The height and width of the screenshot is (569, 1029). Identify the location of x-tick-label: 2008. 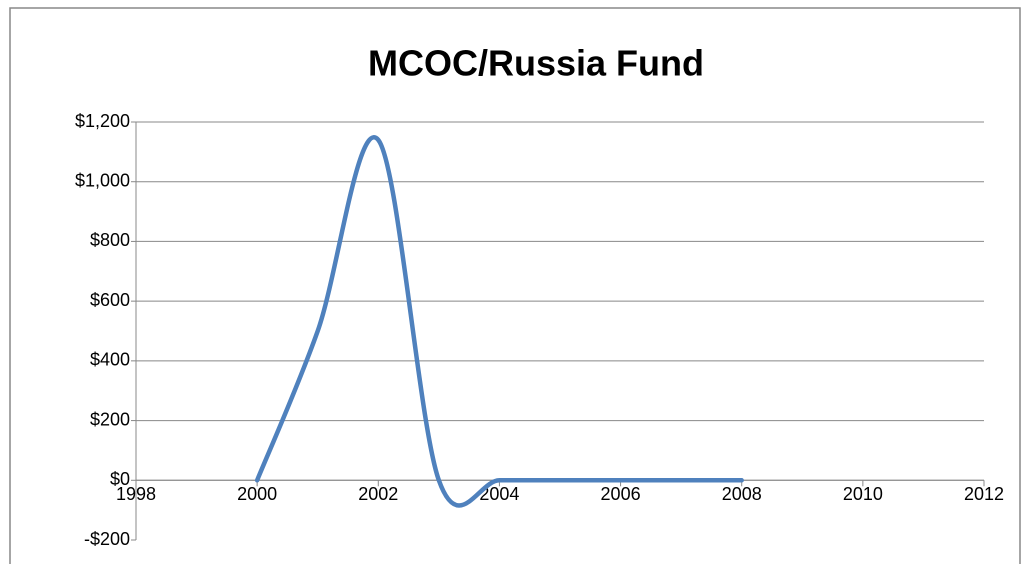
(742, 494).